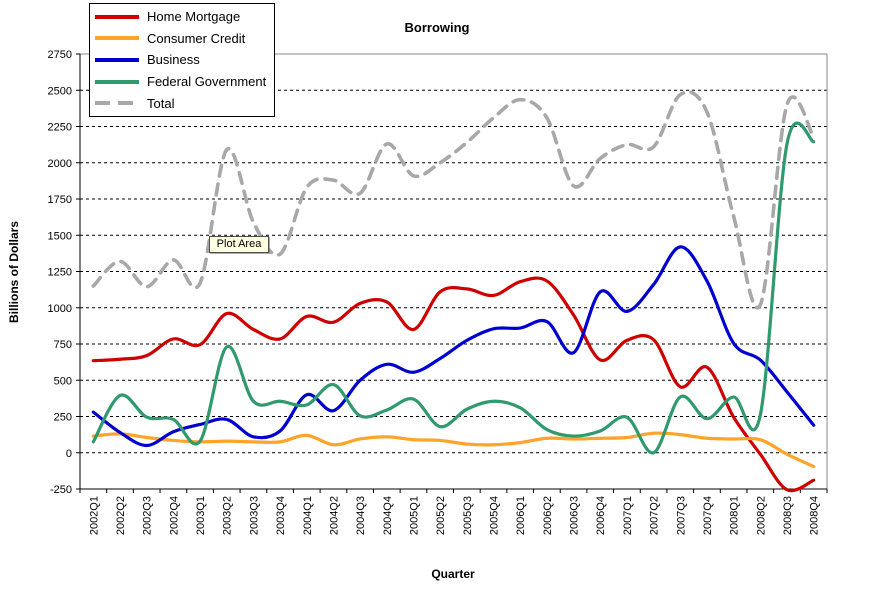 This screenshot has height=592, width=875. What do you see at coordinates (117, 81) in the screenshot?
I see `legend-swatch-federal-government` at bounding box center [117, 81].